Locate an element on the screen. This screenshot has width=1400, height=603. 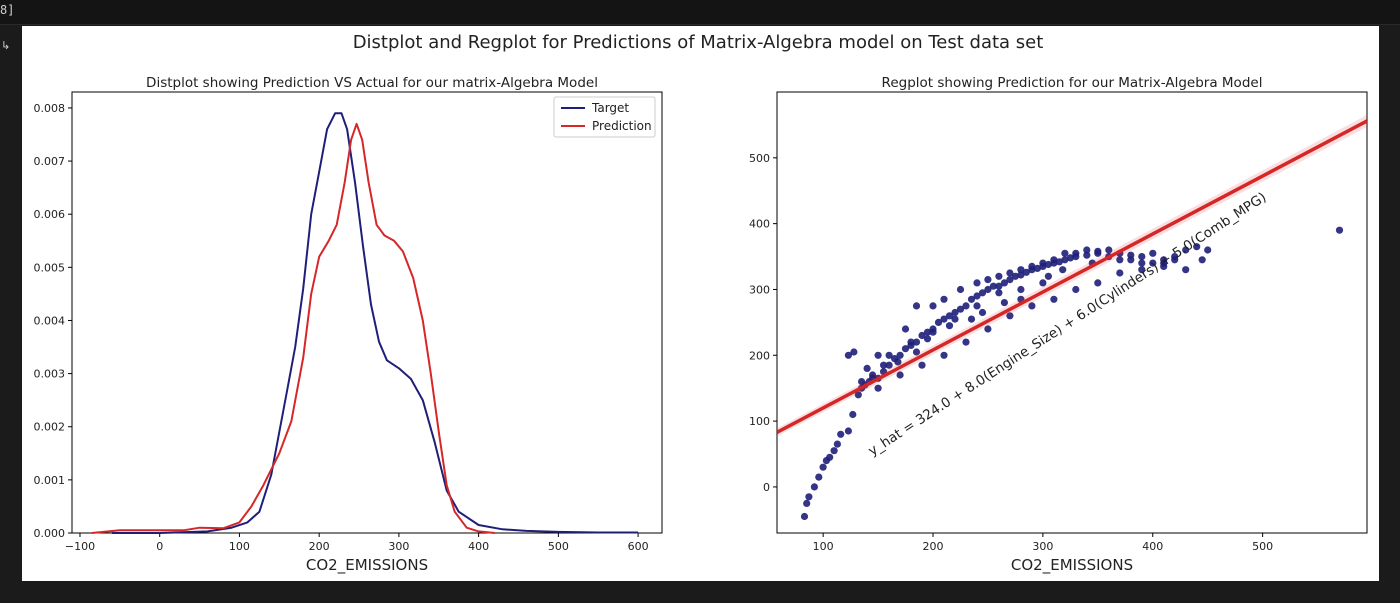
x-tick-label: 200 is located at coordinates (319, 546).